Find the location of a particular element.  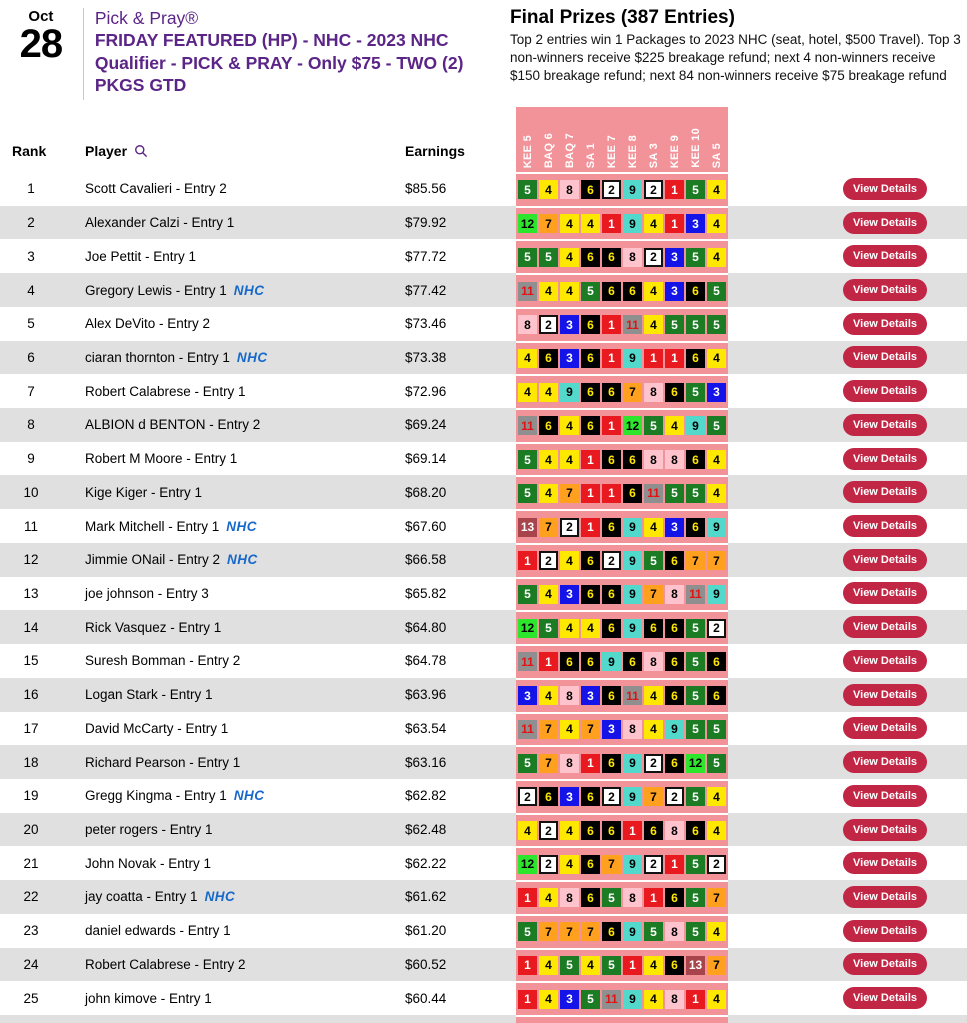

player-name: Robert M Moore - Entry 1 is located at coordinates (161, 459).